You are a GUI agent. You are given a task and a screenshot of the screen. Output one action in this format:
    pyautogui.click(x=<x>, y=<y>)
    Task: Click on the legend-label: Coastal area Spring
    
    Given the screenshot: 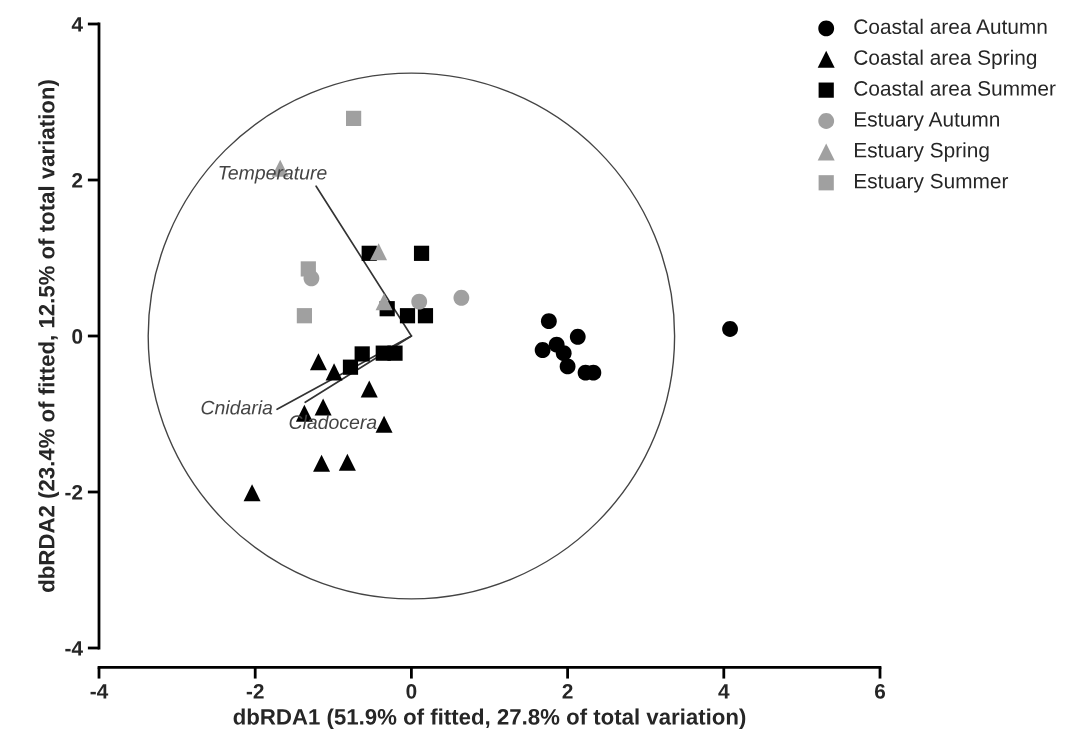 What is the action you would take?
    pyautogui.click(x=945, y=59)
    